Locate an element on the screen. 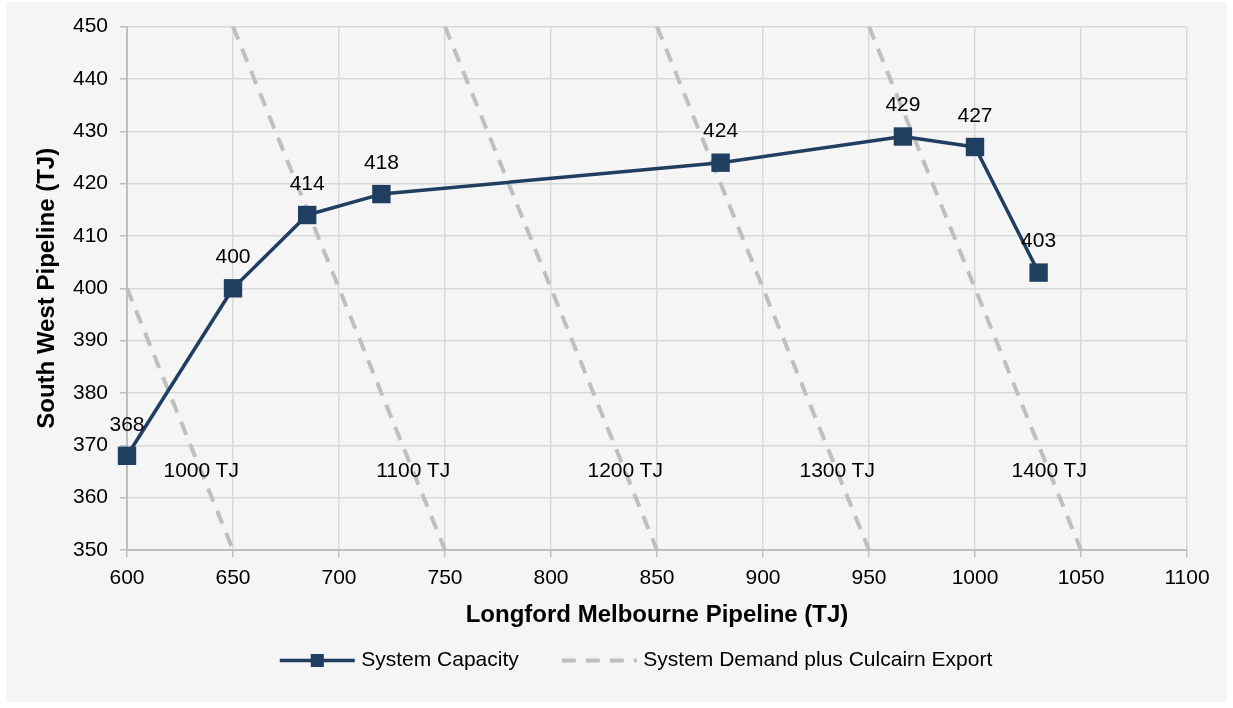  data-label: 429 is located at coordinates (903, 104).